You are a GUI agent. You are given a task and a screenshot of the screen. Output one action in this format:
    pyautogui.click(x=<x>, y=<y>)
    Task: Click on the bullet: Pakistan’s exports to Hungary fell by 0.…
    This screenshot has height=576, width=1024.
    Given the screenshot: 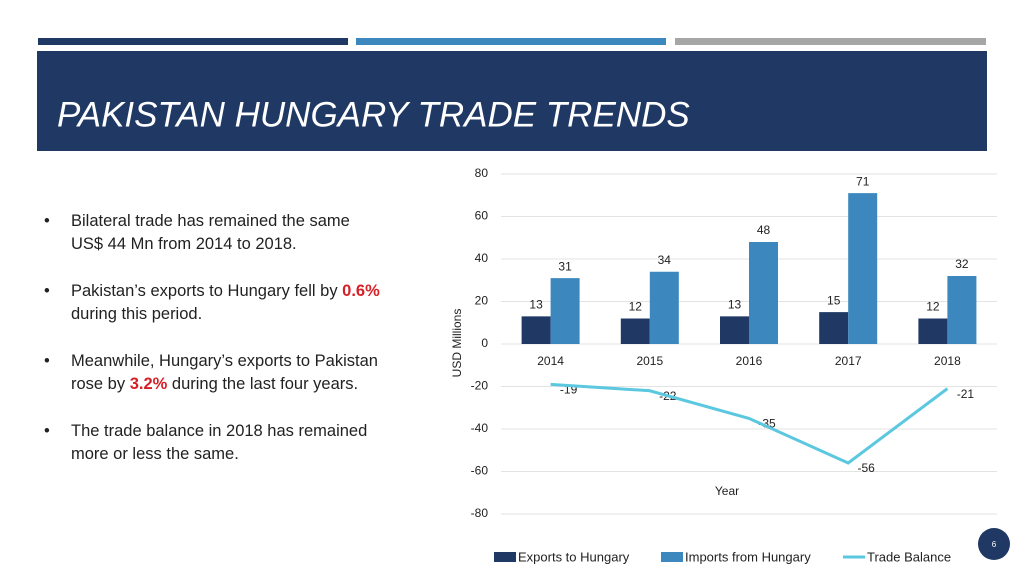 What is the action you would take?
    pyautogui.click(x=214, y=303)
    